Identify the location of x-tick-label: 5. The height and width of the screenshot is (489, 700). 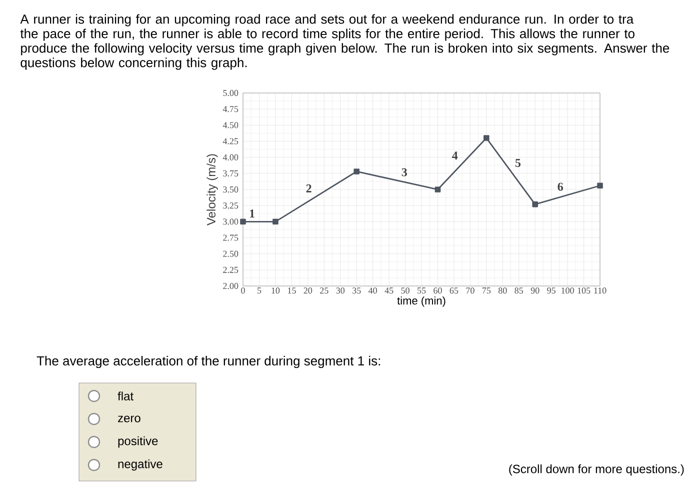
(260, 291).